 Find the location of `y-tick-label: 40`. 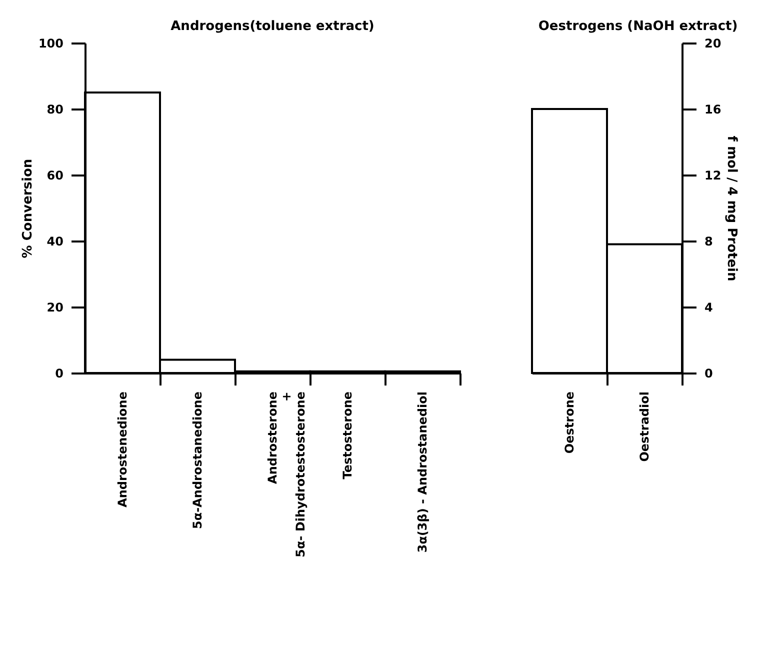

y-tick-label: 40 is located at coordinates (55, 241).